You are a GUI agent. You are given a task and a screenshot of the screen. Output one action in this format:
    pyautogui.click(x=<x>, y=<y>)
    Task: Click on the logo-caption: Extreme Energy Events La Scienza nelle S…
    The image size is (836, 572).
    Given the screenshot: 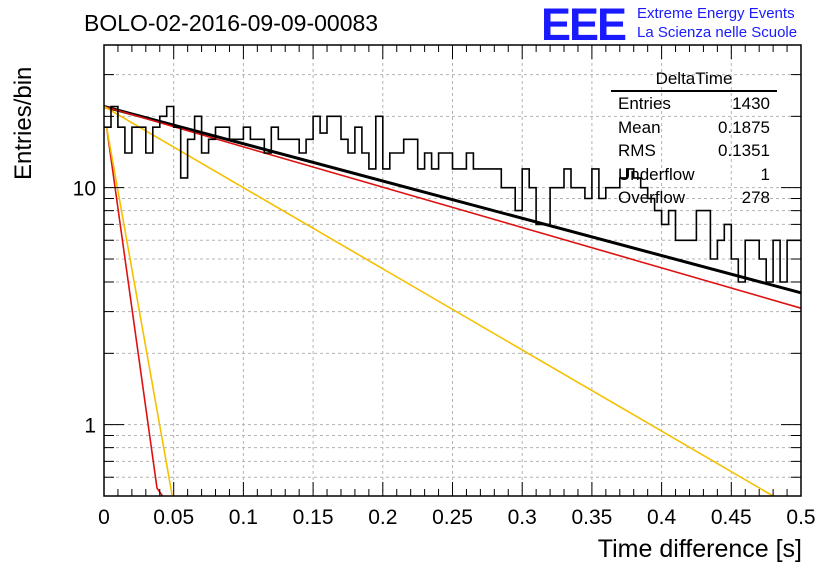 What is the action you would take?
    pyautogui.click(x=717, y=23)
    